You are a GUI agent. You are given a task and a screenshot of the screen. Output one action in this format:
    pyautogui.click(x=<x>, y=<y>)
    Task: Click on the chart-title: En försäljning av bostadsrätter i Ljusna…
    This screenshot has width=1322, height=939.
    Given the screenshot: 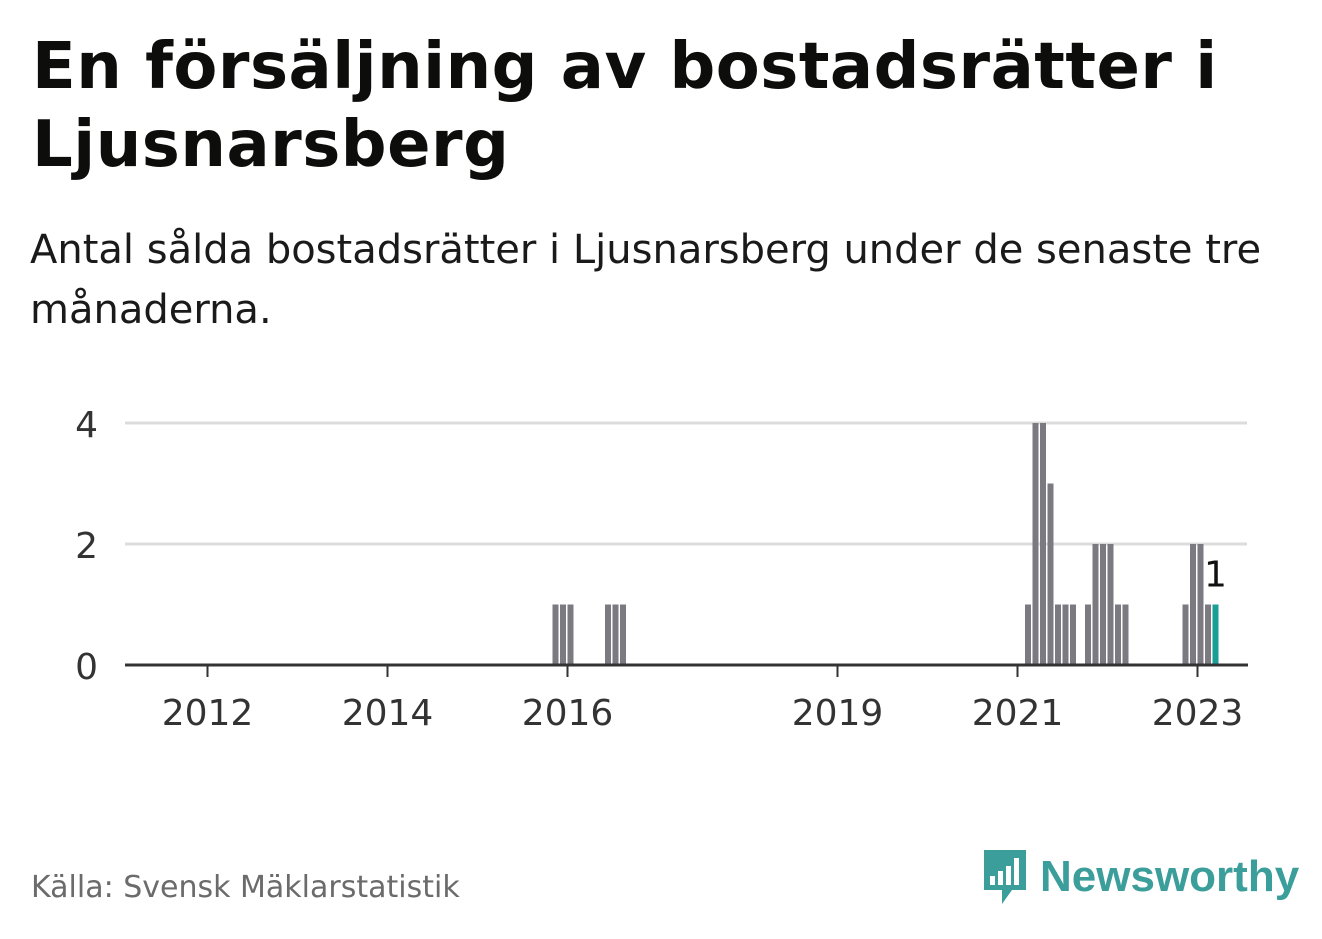 What is the action you would take?
    pyautogui.click(x=625, y=106)
    